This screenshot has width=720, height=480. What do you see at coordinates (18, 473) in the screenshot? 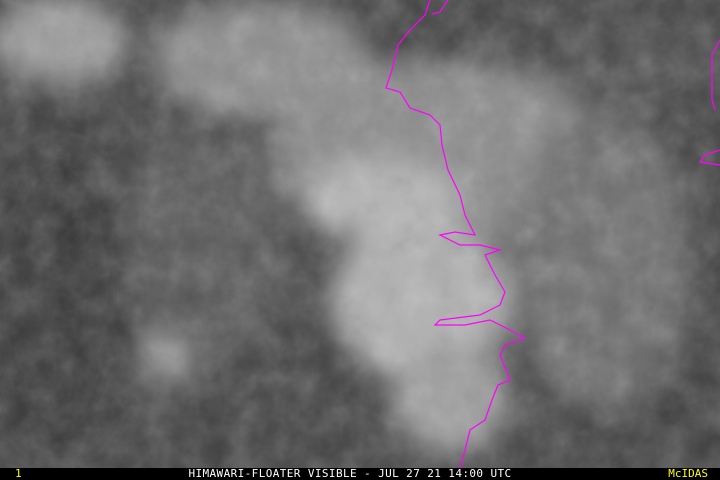
I see `frame-number: 1` at bounding box center [18, 473].